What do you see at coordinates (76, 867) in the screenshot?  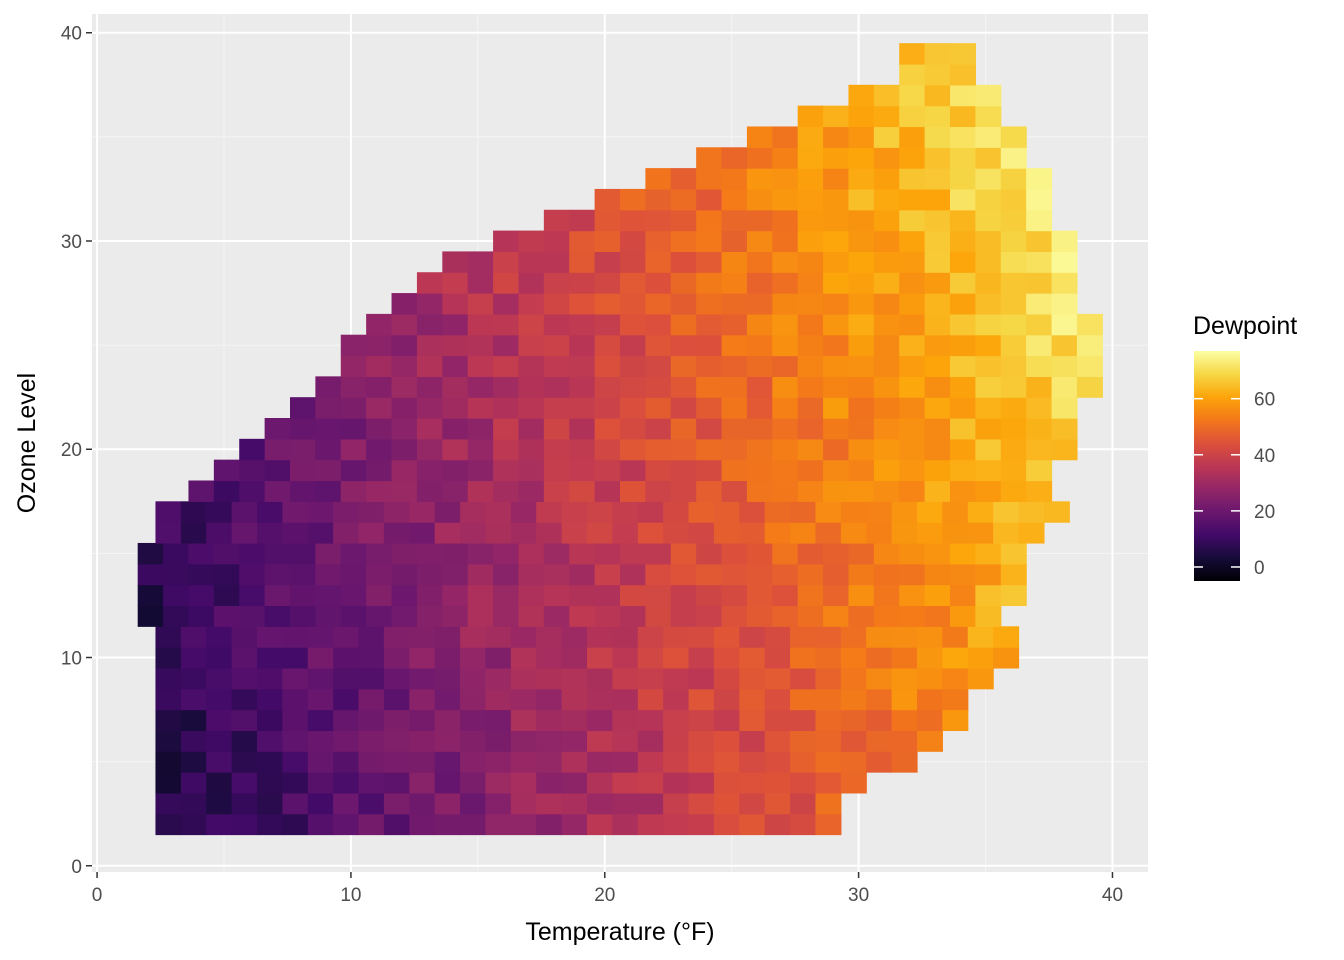 I see `y-tick-label: 0` at bounding box center [76, 867].